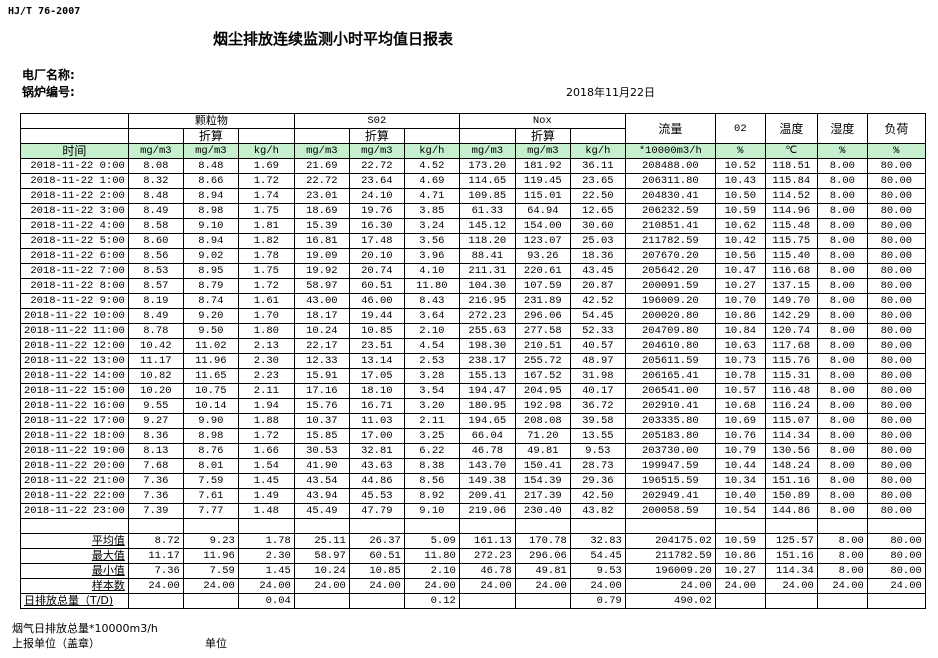 The width and height of the screenshot is (938, 658). What do you see at coordinates (155, 376) in the screenshot?
I see `value-cell: 10.82` at bounding box center [155, 376].